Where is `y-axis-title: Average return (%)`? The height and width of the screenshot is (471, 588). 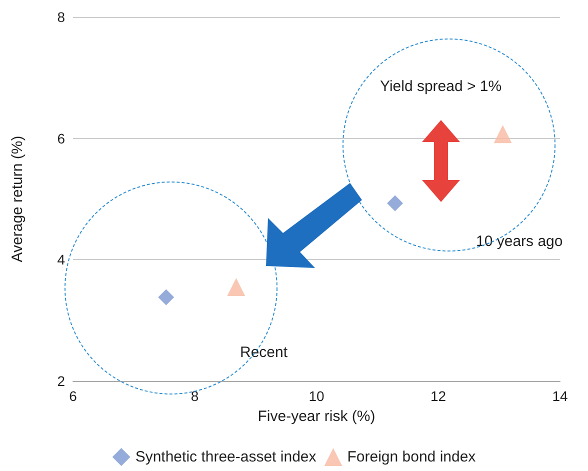 y-axis-title: Average return (%) is located at coordinates (17, 199).